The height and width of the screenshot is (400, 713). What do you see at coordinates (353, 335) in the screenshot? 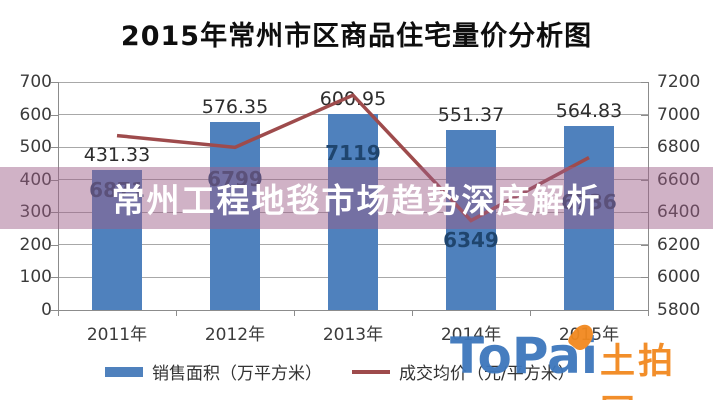
I see `x-axis-label: 2013年` at bounding box center [353, 335].